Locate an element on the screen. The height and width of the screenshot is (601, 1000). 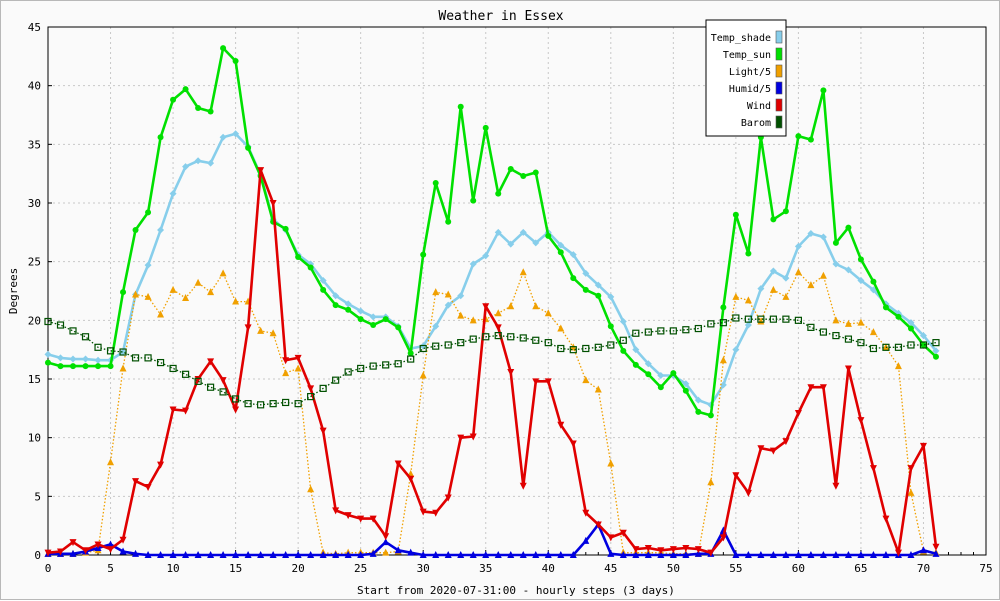
legend-label-temp-shade: Temp_shade is located at coordinates (741, 38).